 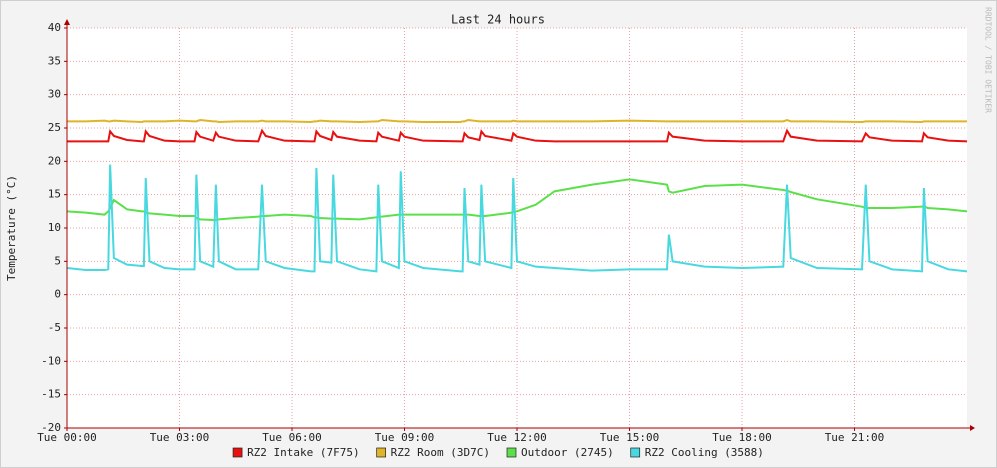 What do you see at coordinates (405, 437) in the screenshot?
I see `x-tick-label: Tue 09:00` at bounding box center [405, 437].